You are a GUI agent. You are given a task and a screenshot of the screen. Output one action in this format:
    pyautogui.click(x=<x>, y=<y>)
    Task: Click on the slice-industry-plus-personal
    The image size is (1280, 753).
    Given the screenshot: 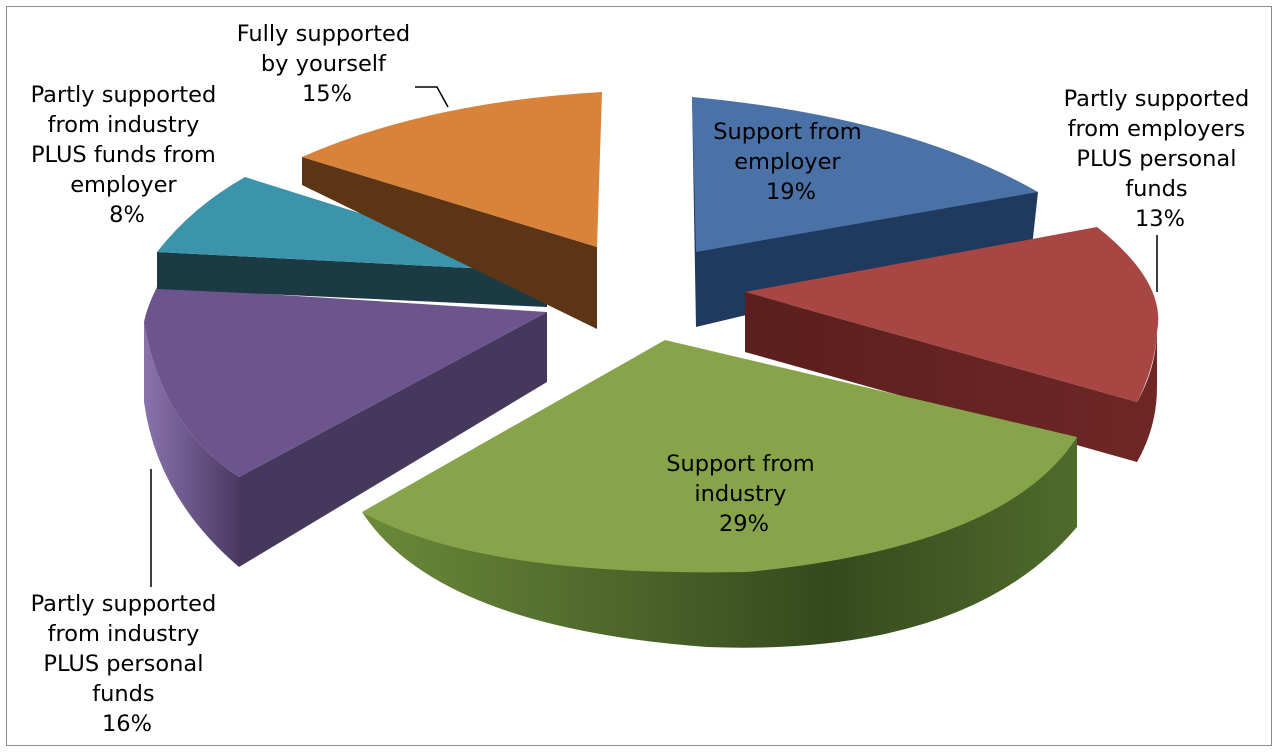 What is the action you would take?
    pyautogui.click(x=345, y=427)
    